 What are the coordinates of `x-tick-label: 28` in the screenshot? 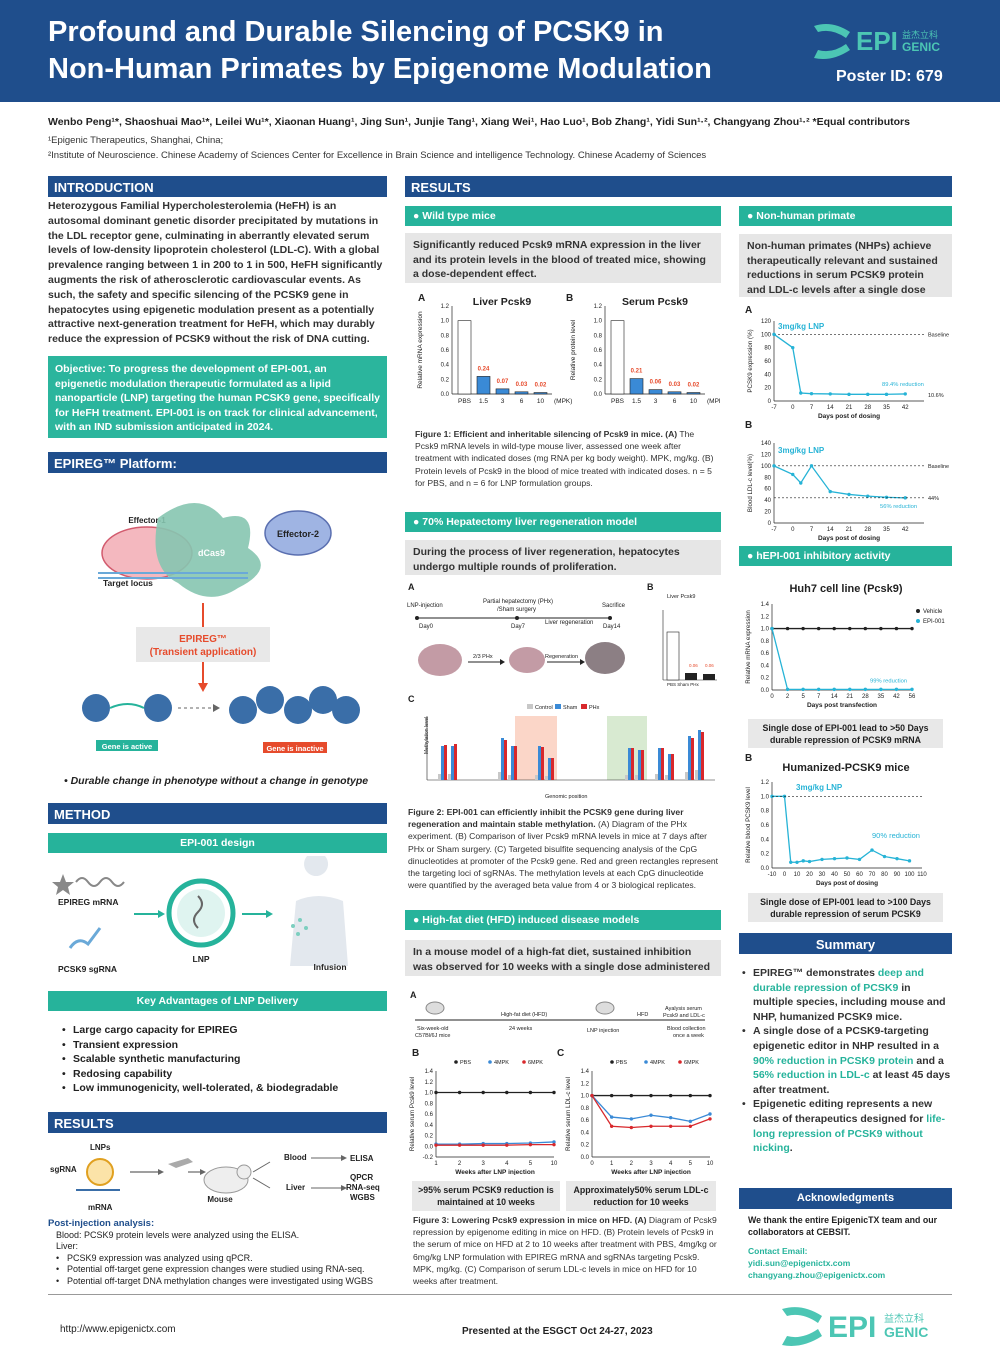 It's located at (867, 530).